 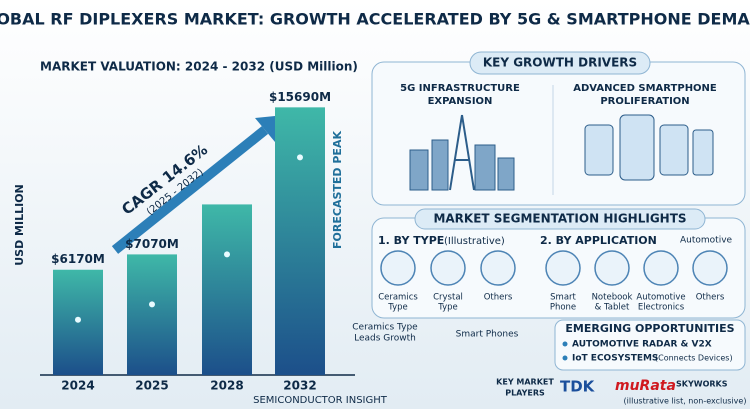 I want to click on type-title: 1. BY TYPE, so click(x=411, y=240).